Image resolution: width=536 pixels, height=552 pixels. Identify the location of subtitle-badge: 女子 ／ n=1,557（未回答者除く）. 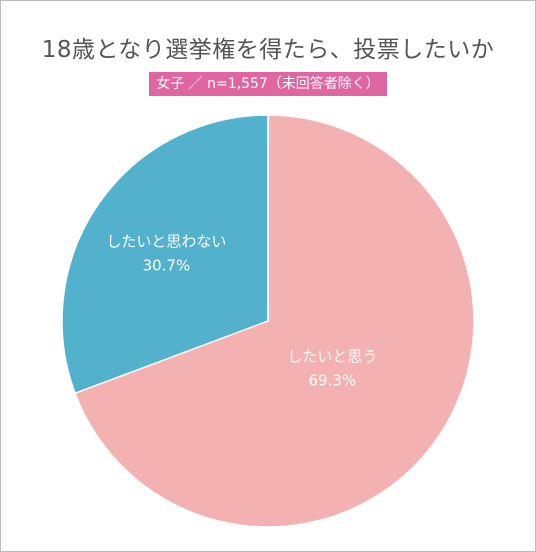
(268, 84).